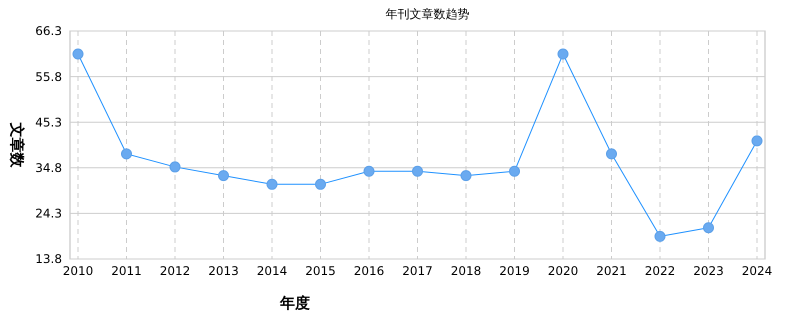 This screenshot has width=790, height=330. Describe the element at coordinates (757, 271) in the screenshot. I see `x-tick-label: 2024` at that location.